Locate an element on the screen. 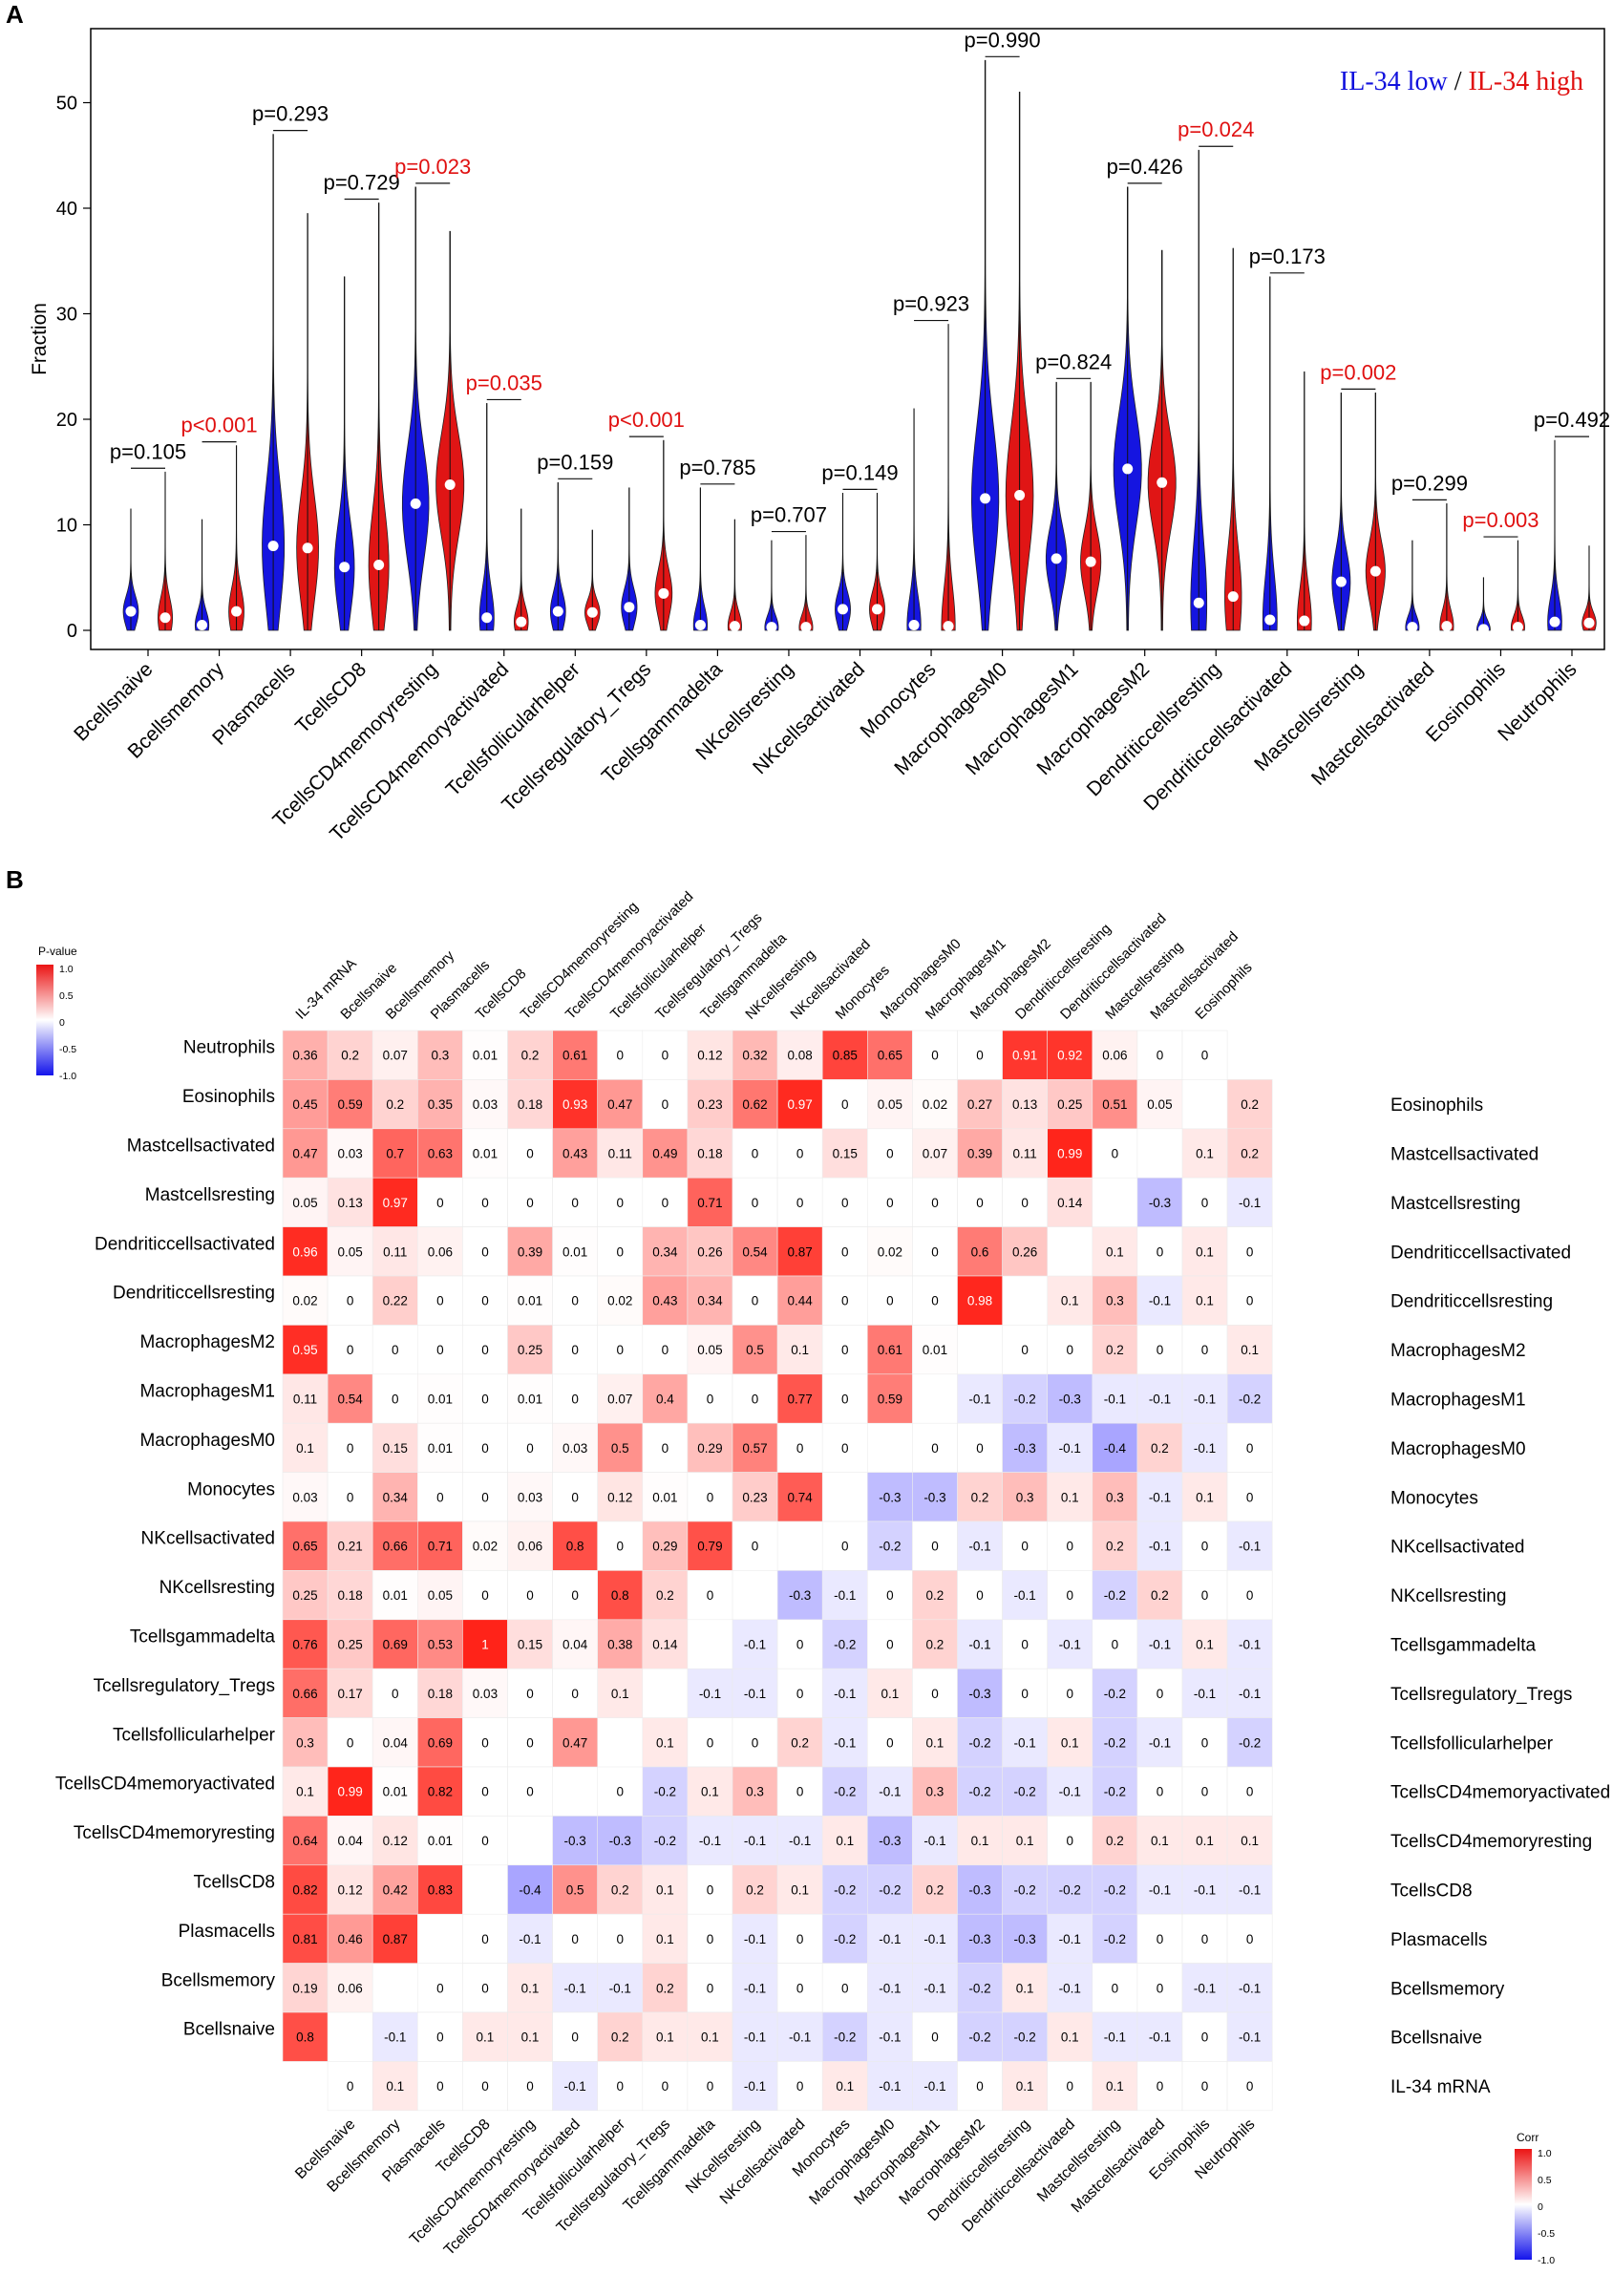 This screenshot has width=1613, height=2296. heatmap-cell-value: 0.26 is located at coordinates (709, 1251).